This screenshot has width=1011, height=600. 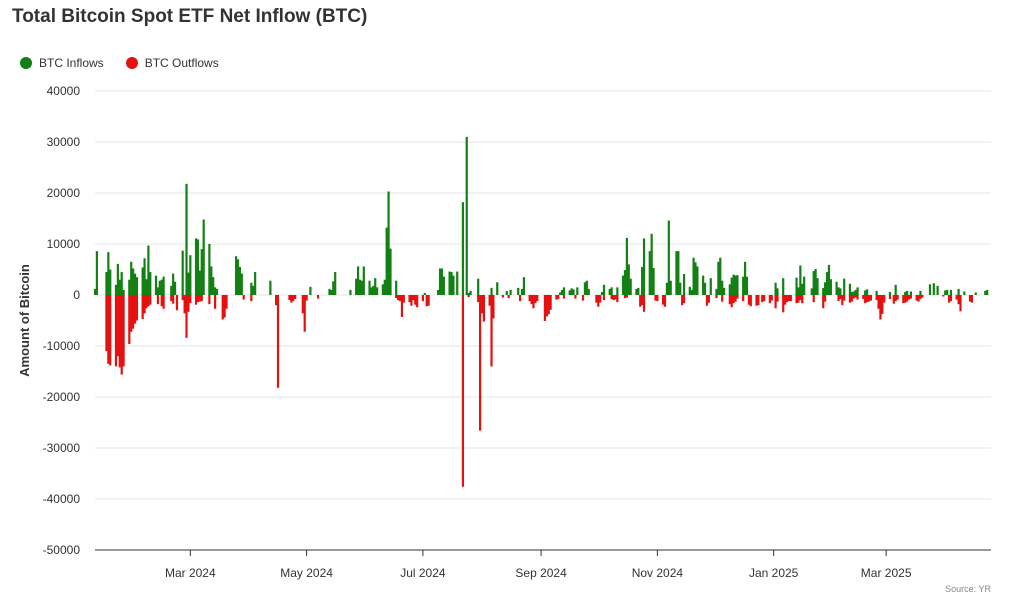 I want to click on y-tick-label: -50000, so click(x=62, y=550).